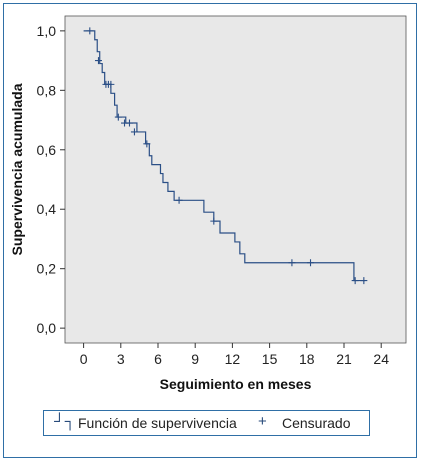 Image resolution: width=422 pixels, height=463 pixels. I want to click on y-axis: 0,0 0,2 0,4 0,6 0,8 1,0, so click(51, 179).